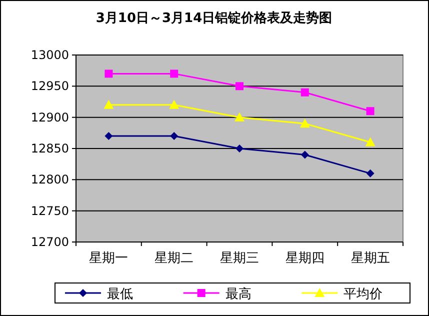 The width and height of the screenshot is (429, 316). What do you see at coordinates (49, 117) in the screenshot?
I see `y-tick-label: 12900` at bounding box center [49, 117].